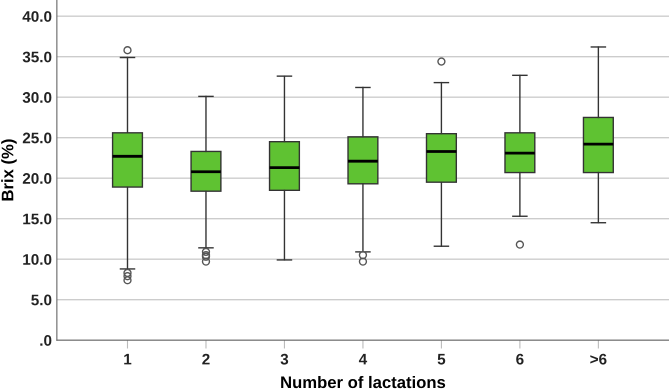  Describe the element at coordinates (46, 340) in the screenshot. I see `y-tick-label: .0` at that location.